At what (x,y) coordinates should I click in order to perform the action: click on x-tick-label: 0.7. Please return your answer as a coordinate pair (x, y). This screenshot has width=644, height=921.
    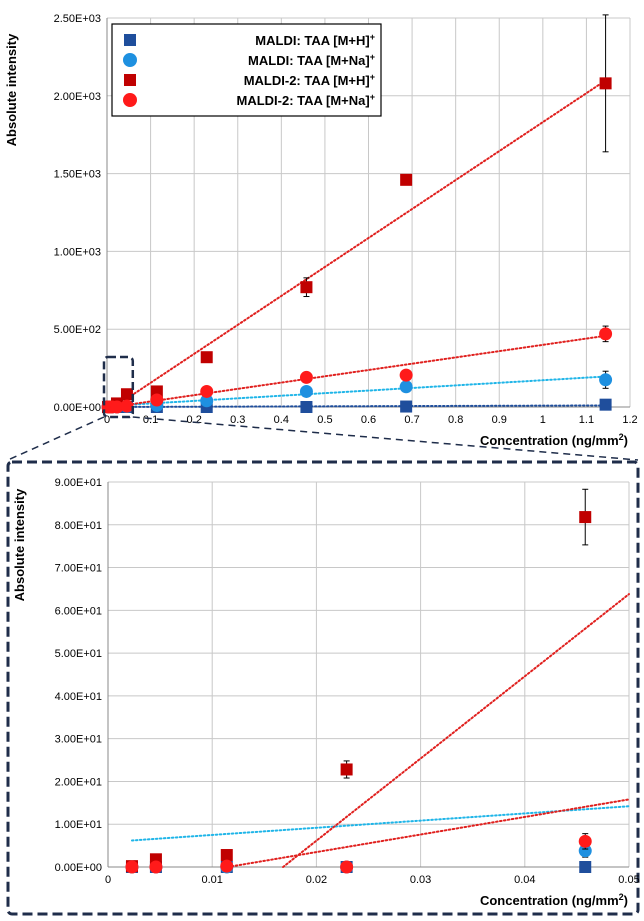
    Looking at the image, I should click on (411, 420).